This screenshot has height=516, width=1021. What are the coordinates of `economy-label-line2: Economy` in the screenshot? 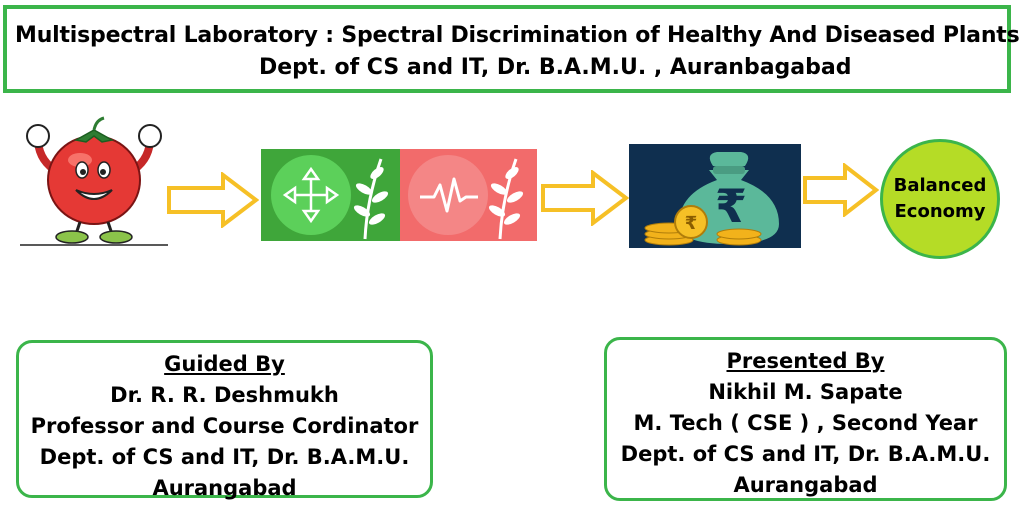 It's located at (940, 211).